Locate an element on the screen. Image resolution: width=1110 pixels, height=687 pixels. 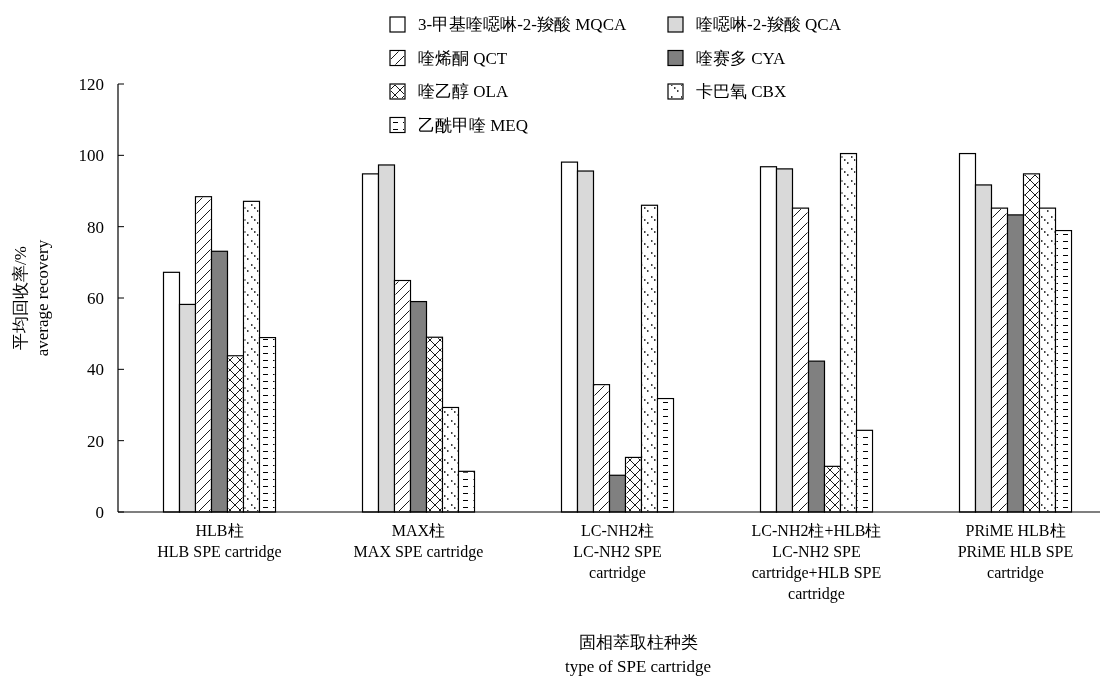
x-tick-label: HLB柱 HLB SPE cartridge is located at coordinates (219, 541).